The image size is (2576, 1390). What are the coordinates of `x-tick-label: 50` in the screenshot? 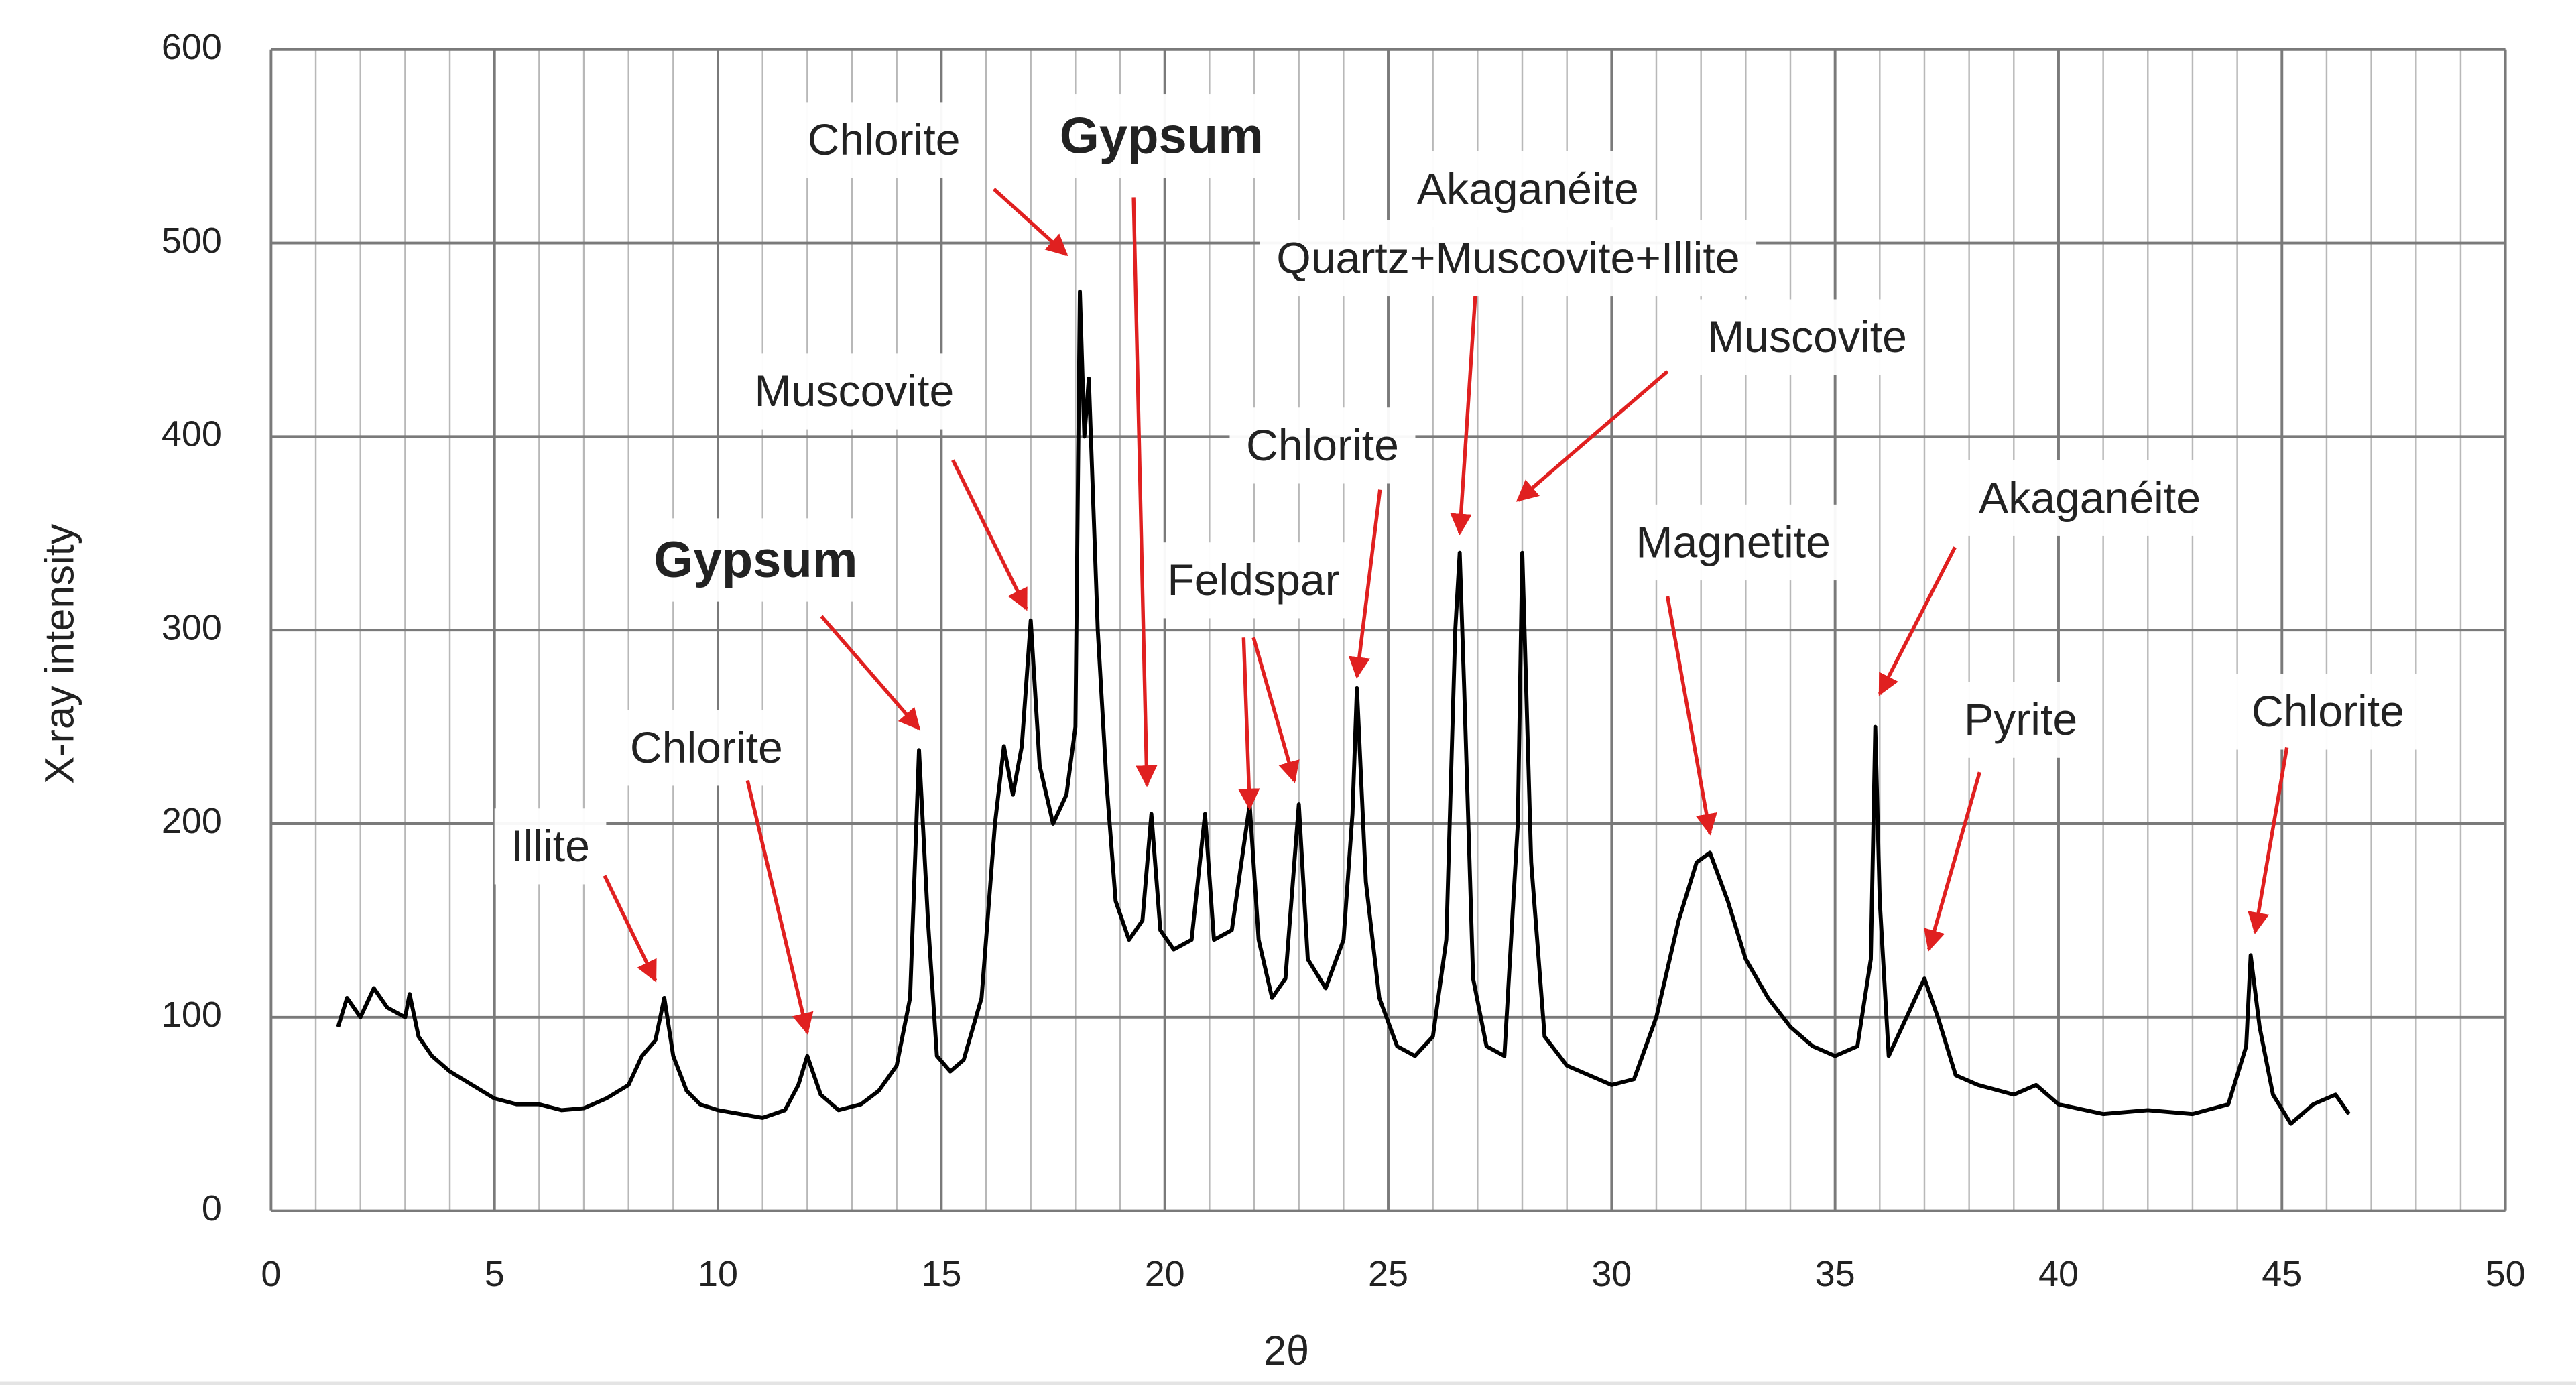 It's located at (2506, 1274).